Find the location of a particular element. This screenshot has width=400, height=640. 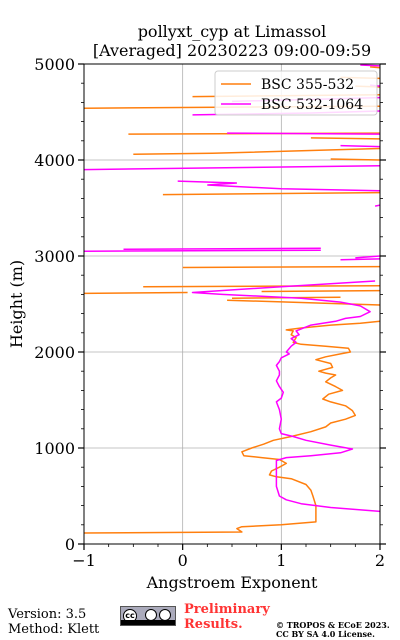

x-tick-label: 0 is located at coordinates (183, 560).